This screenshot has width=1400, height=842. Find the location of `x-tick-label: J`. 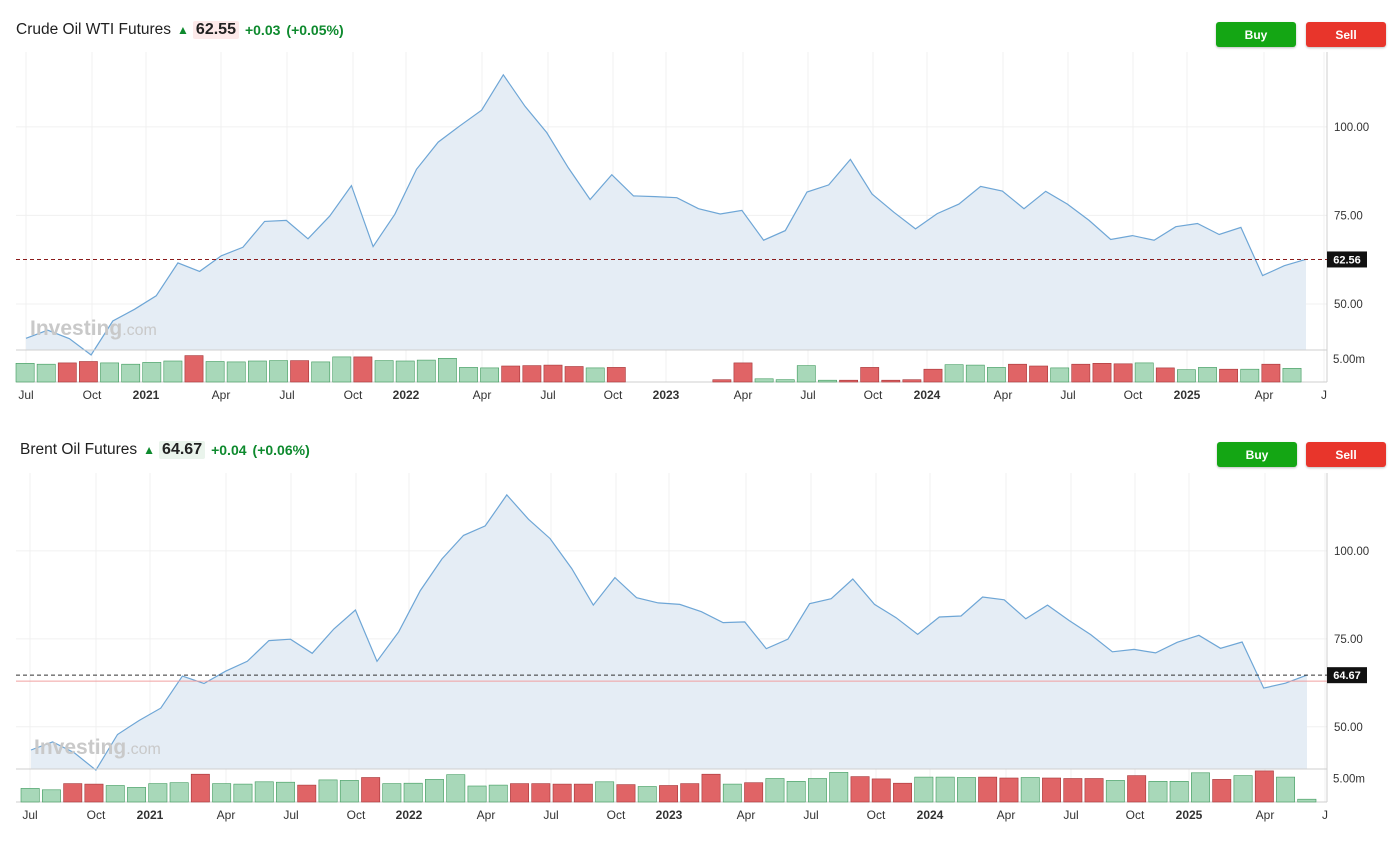

x-tick-label: J is located at coordinates (1324, 395).